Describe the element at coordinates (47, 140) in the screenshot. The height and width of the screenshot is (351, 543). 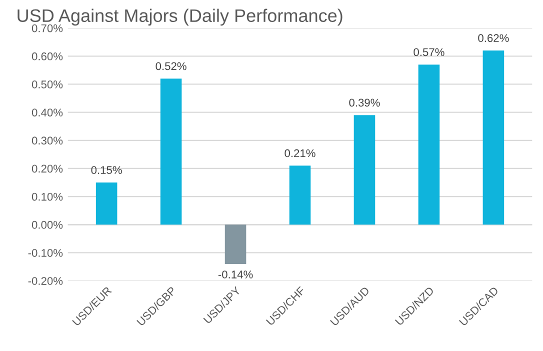
I see `y-tick-label: 0.30%` at that location.